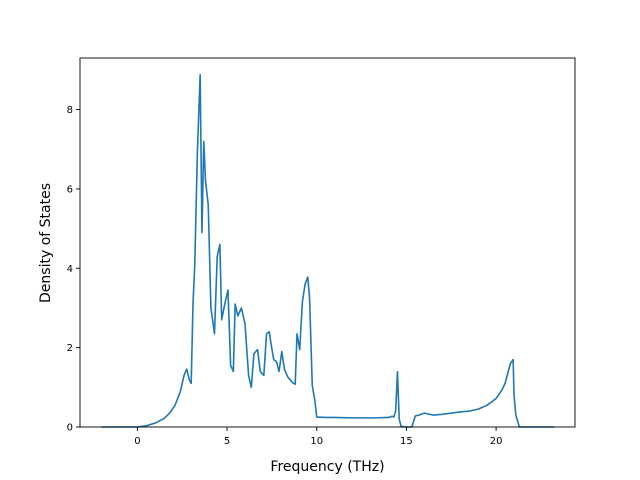 The height and width of the screenshot is (480, 640). Describe the element at coordinates (327, 467) in the screenshot. I see `x-axis-label: Frequency (THz)` at that location.